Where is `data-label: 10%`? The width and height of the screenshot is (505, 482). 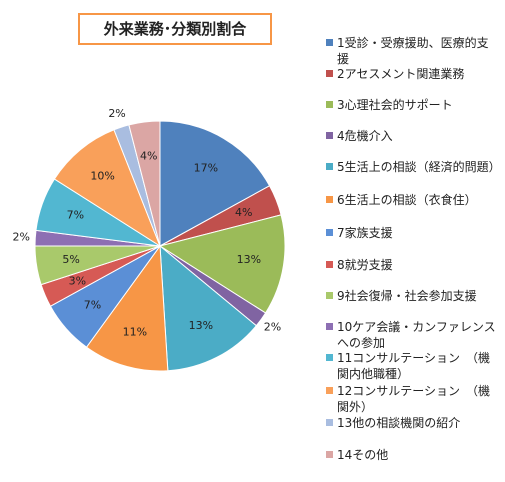
data-label: 10% is located at coordinates (102, 176).